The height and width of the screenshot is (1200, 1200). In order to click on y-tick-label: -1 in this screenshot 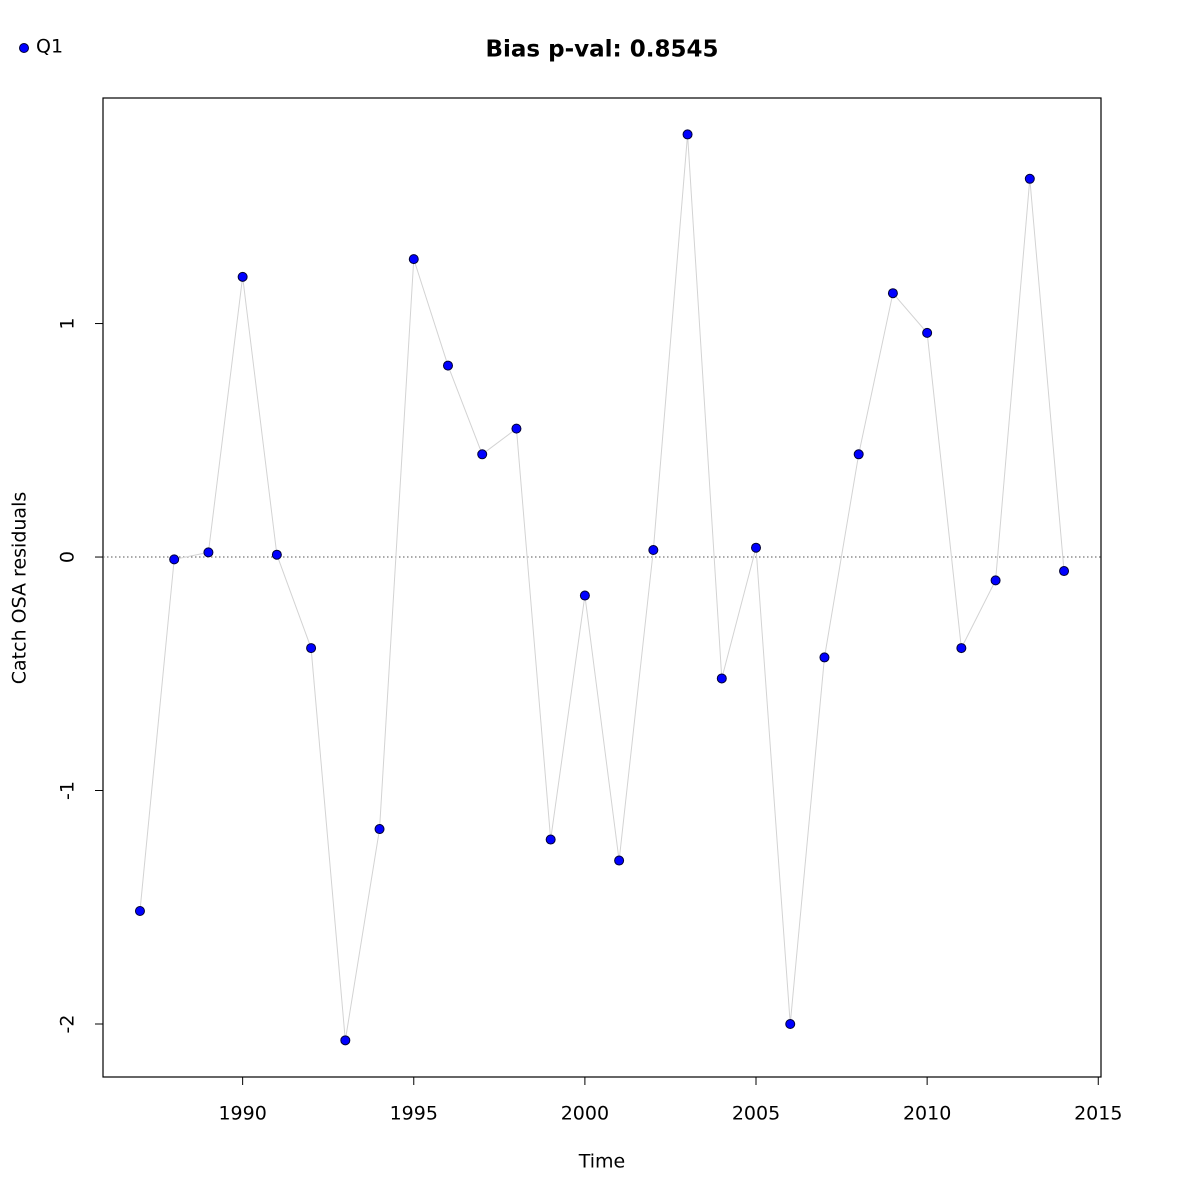, I will do `click(68, 790)`.